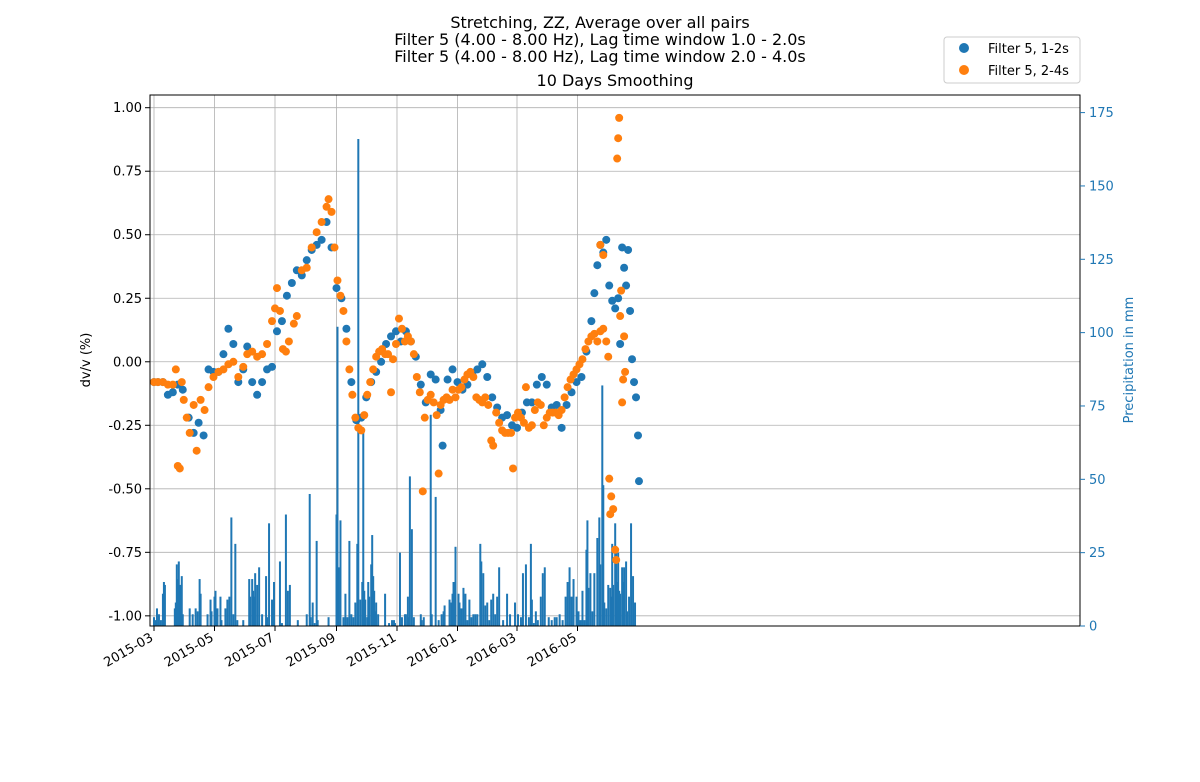 Image resolution: width=1200 pixels, height=782 pixels. Describe the element at coordinates (1101, 113) in the screenshot. I see `y-right-tick-label: 175` at that location.